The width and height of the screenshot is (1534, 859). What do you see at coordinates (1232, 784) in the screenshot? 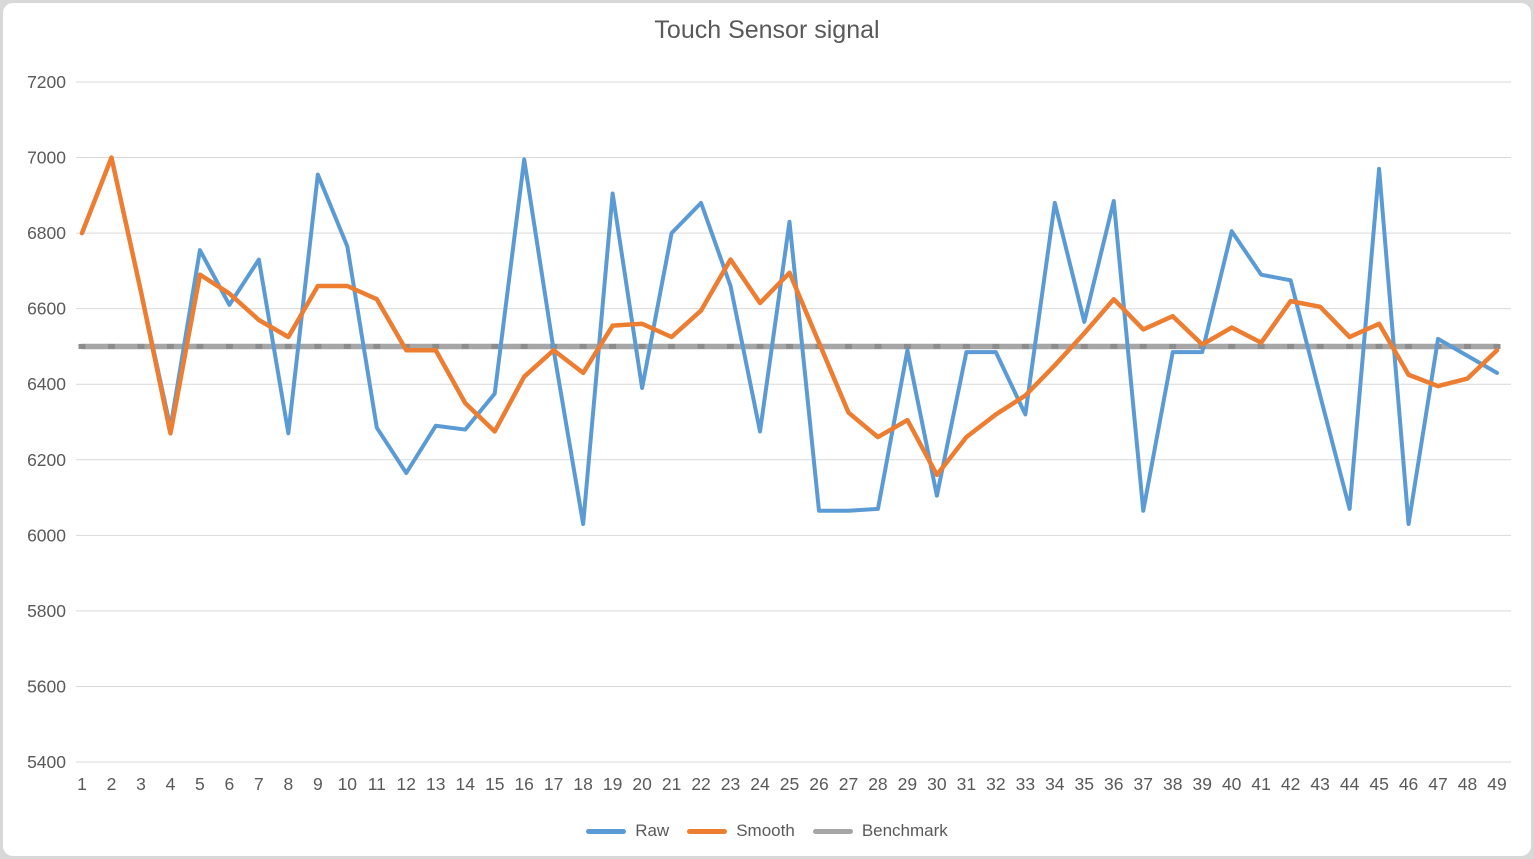
I see `x-axis-label: 40` at bounding box center [1232, 784].